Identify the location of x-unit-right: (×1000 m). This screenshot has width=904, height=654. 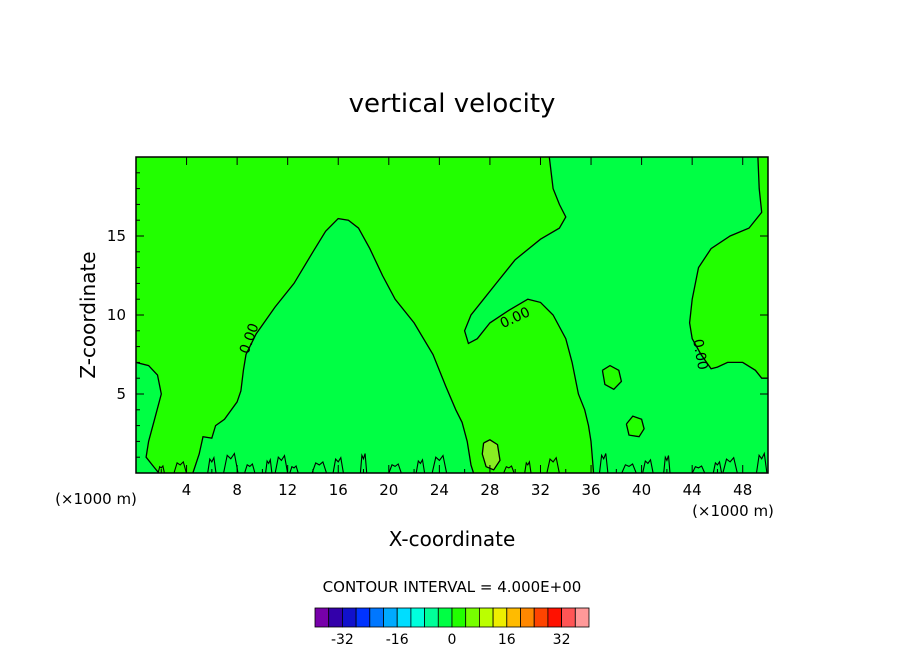
(733, 511).